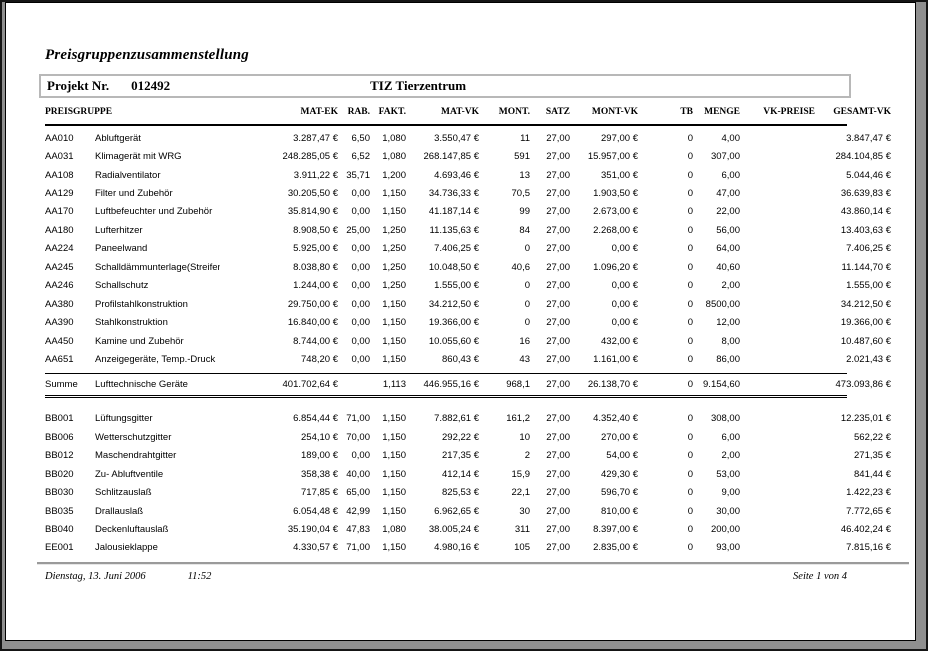 Image resolution: width=928 pixels, height=651 pixels. Describe the element at coordinates (59, 419) in the screenshot. I see `table-cell: BB001` at that location.